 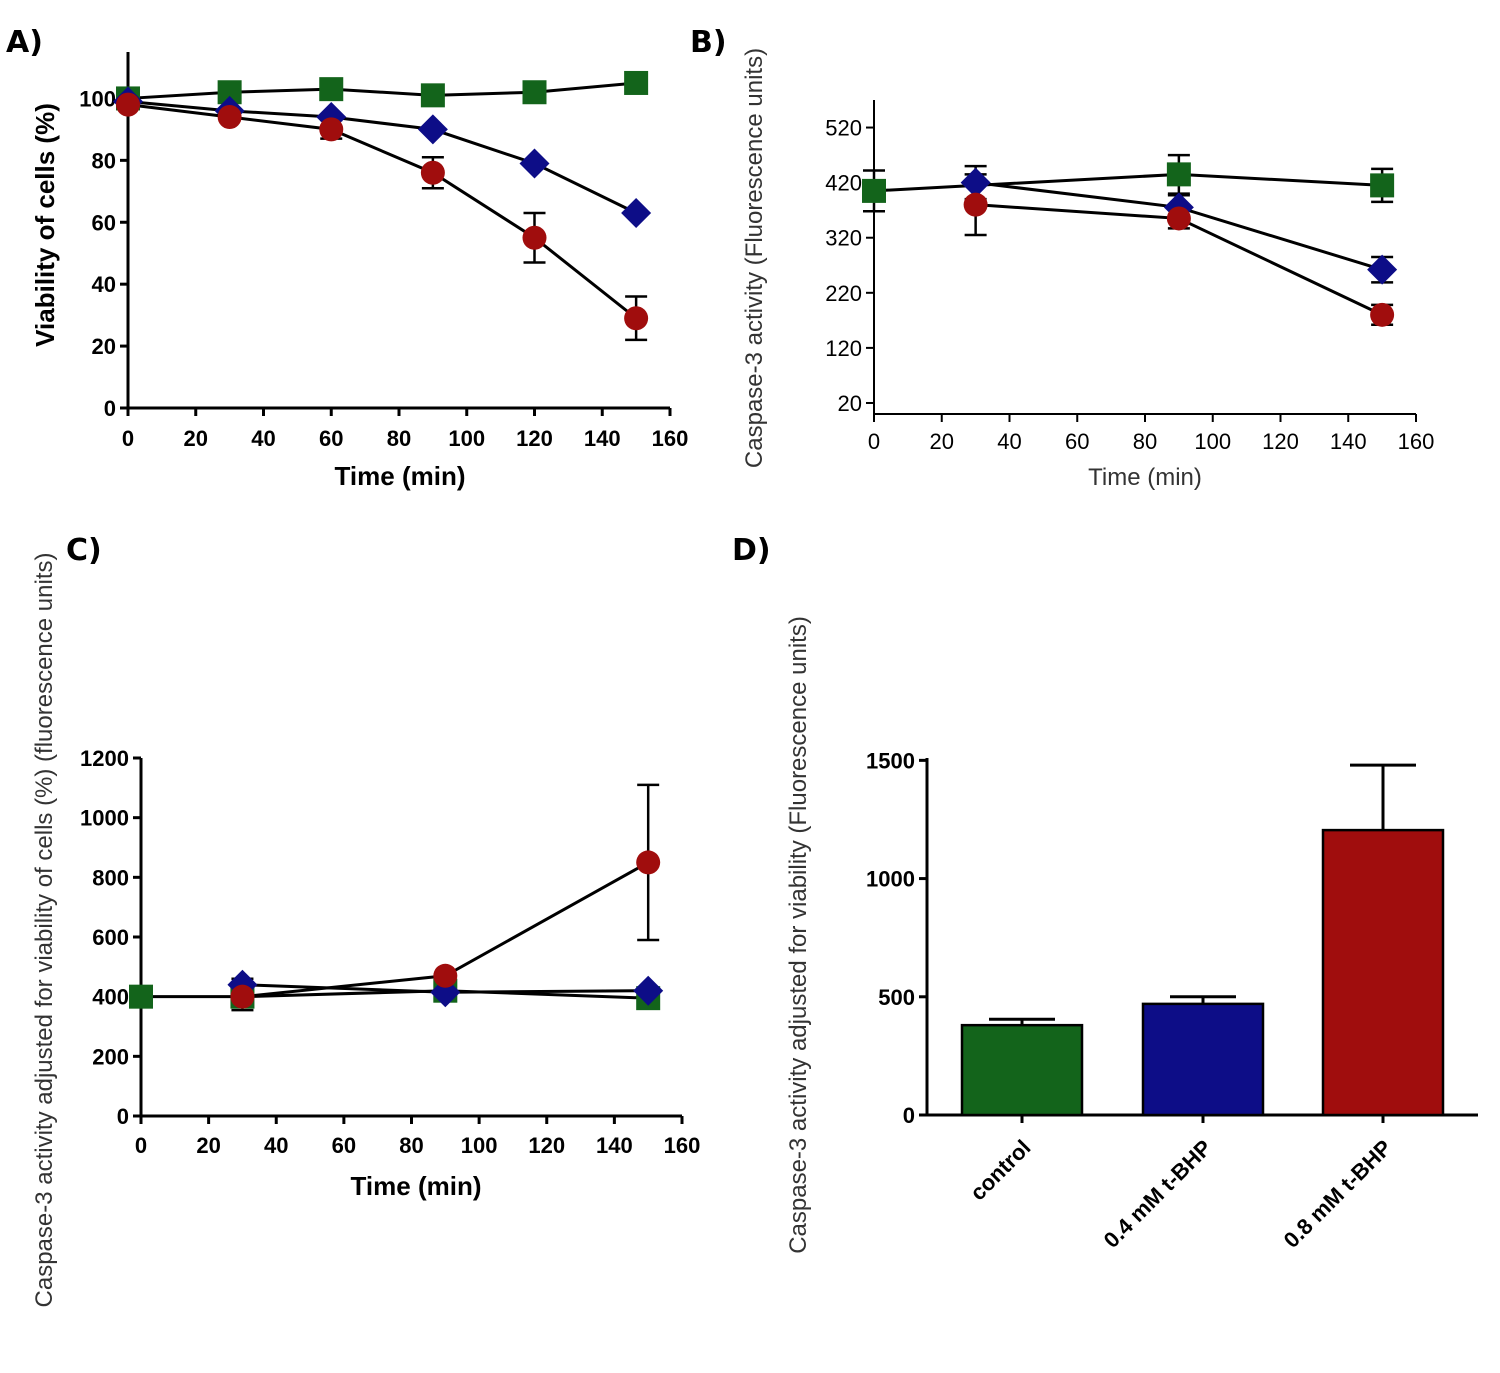 I want to click on panel-a-series-line-high, so click(x=382, y=211).